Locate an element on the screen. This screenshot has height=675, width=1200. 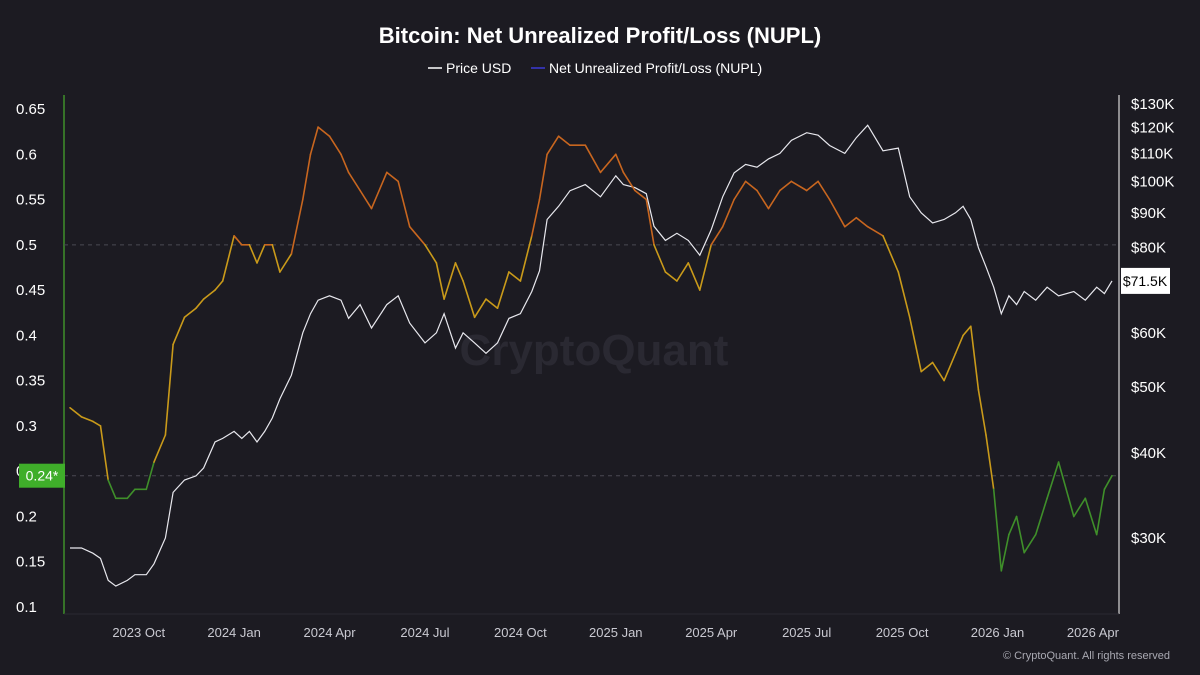
x-tick-label: 2024 Oct is located at coordinates (520, 632).